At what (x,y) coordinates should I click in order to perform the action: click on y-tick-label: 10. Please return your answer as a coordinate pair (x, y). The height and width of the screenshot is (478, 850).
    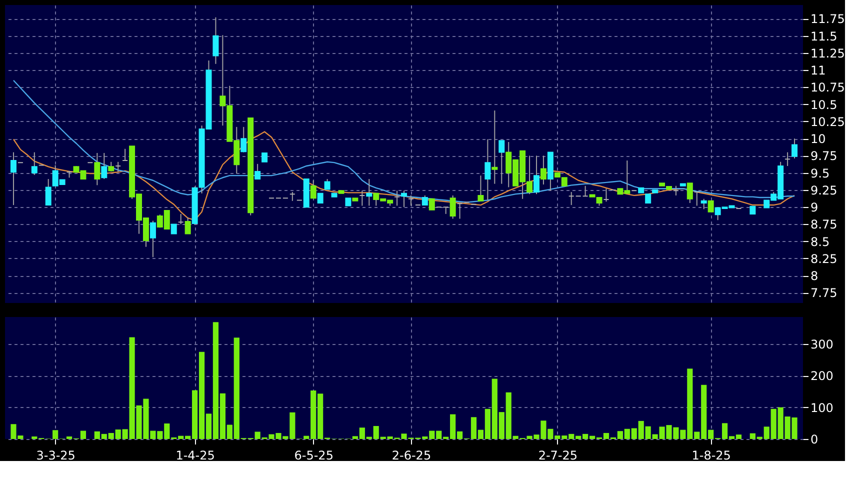
    Looking at the image, I should click on (818, 139).